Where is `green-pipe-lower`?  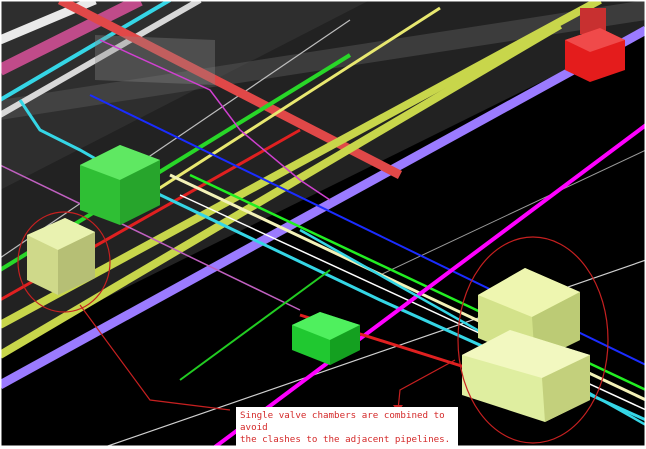
green-pipe-lower is located at coordinates (255, 325).